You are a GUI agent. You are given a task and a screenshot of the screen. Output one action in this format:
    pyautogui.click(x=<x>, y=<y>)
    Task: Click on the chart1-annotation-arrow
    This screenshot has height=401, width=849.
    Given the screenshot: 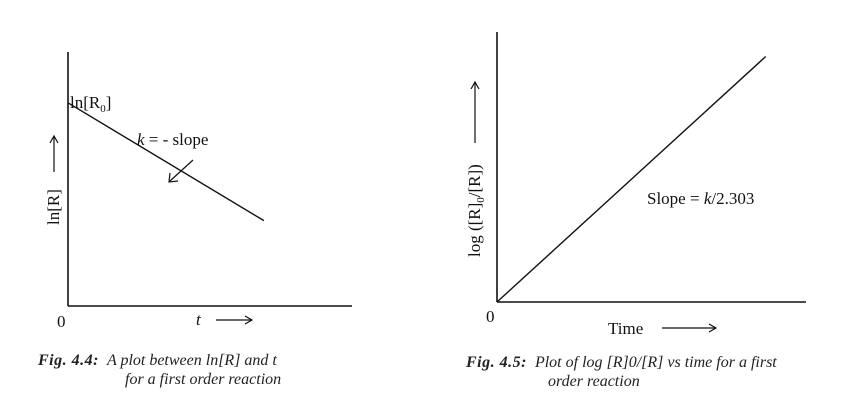 What is the action you would take?
    pyautogui.click(x=181, y=171)
    